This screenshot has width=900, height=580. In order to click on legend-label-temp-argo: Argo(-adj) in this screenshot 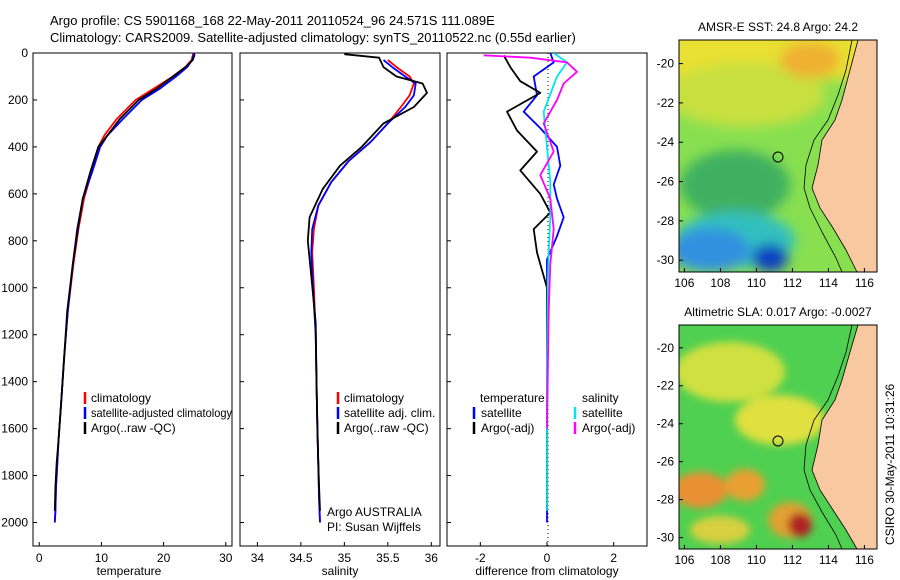, I will do `click(507, 428)`.